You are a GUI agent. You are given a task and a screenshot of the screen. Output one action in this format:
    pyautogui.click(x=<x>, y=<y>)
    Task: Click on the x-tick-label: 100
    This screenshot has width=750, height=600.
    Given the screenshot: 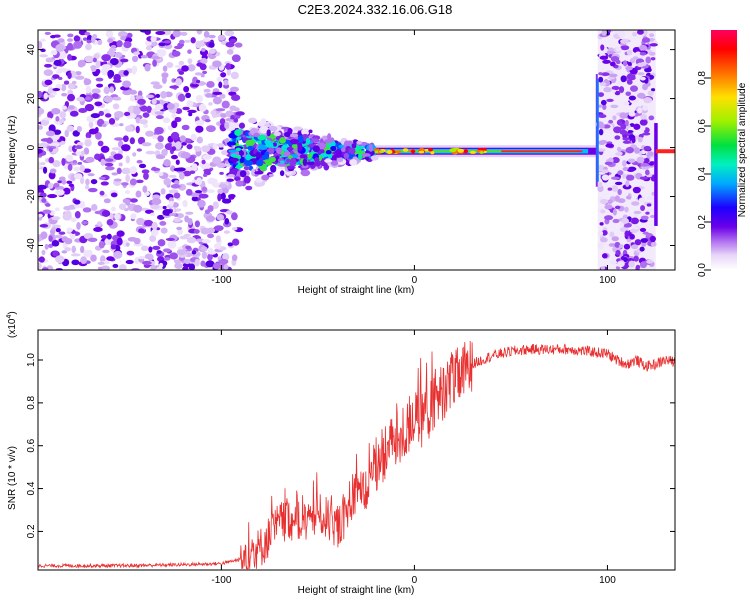 What is the action you would take?
    pyautogui.click(x=607, y=280)
    